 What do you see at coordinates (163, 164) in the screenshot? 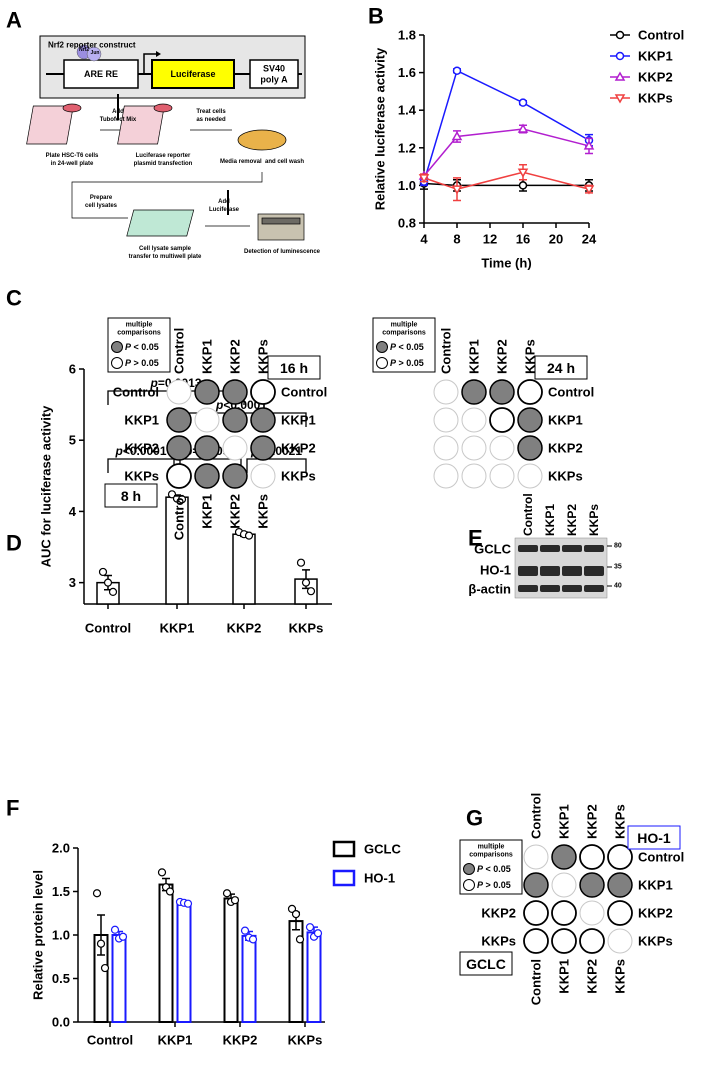
I see `step-label: plasmid transfection` at bounding box center [163, 164].